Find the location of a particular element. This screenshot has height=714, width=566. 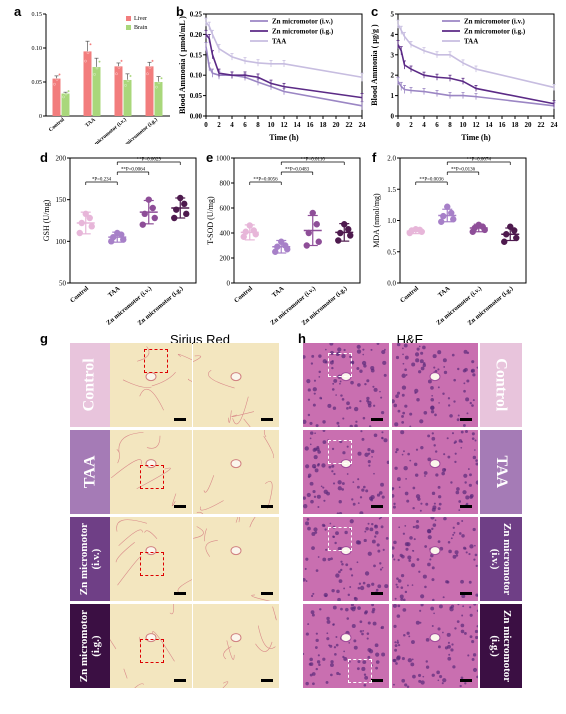

left-row-label-1: TAA is located at coordinates (90, 472).